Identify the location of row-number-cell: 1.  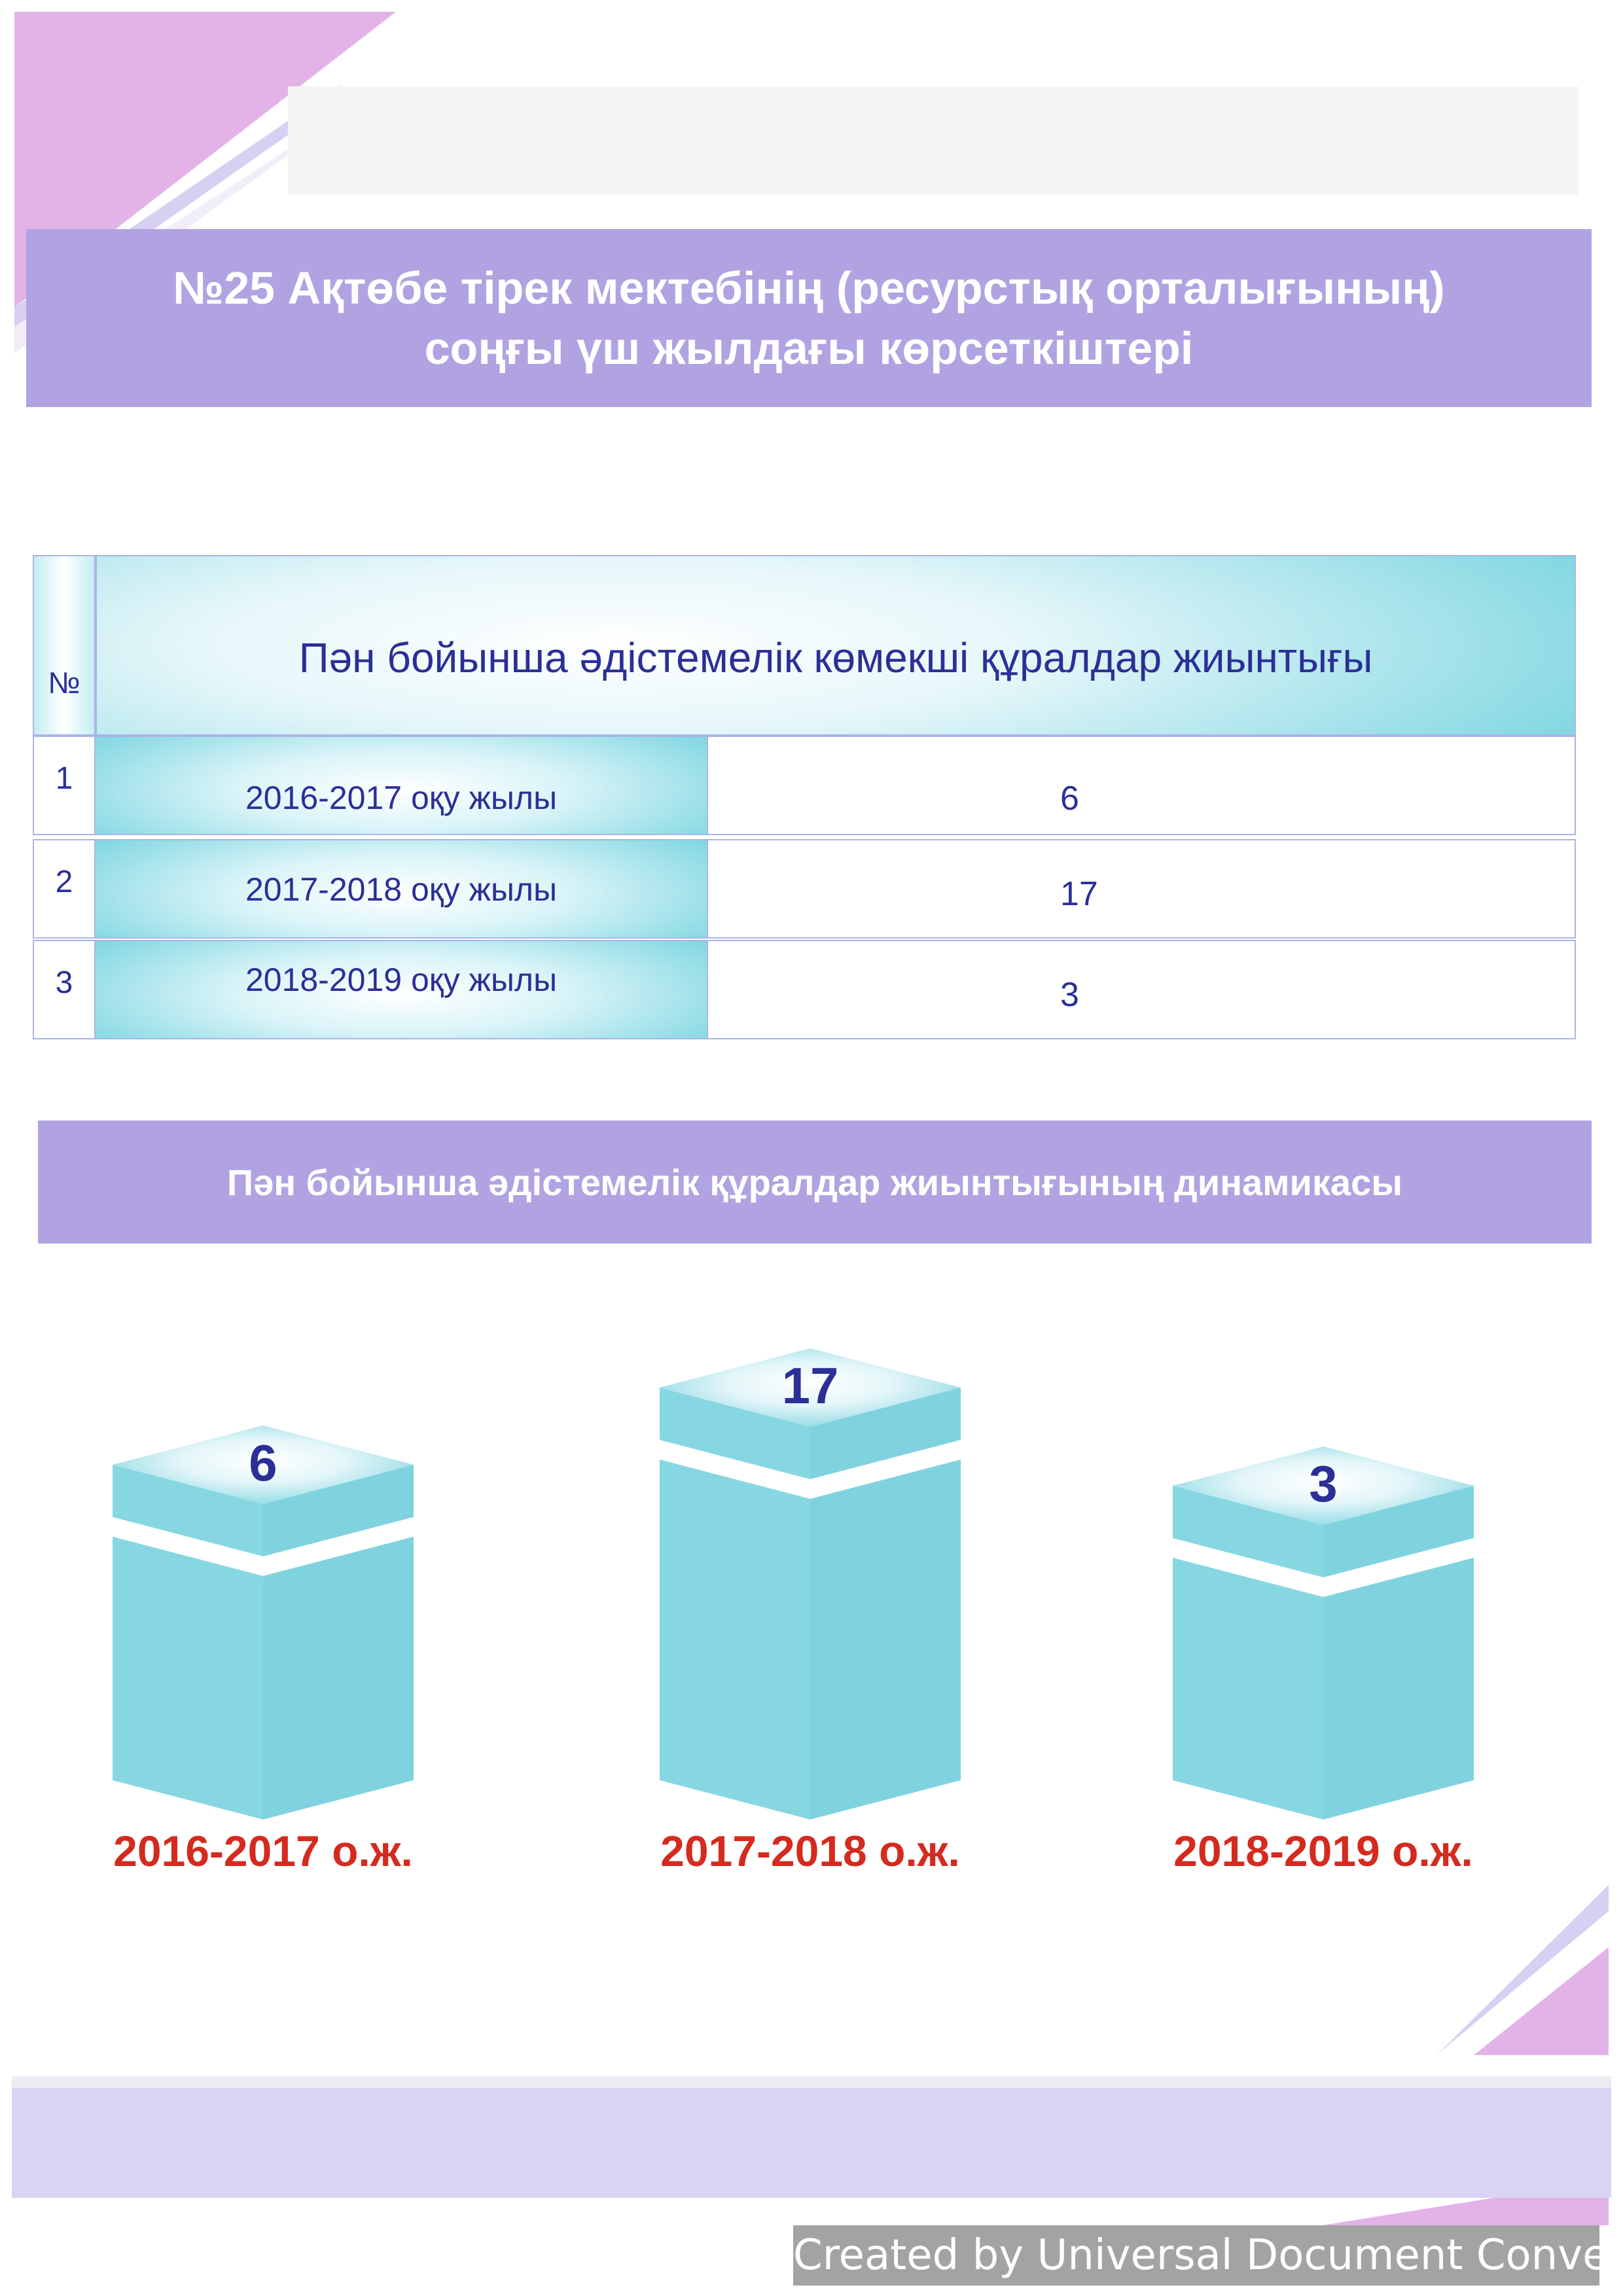
(64, 785).